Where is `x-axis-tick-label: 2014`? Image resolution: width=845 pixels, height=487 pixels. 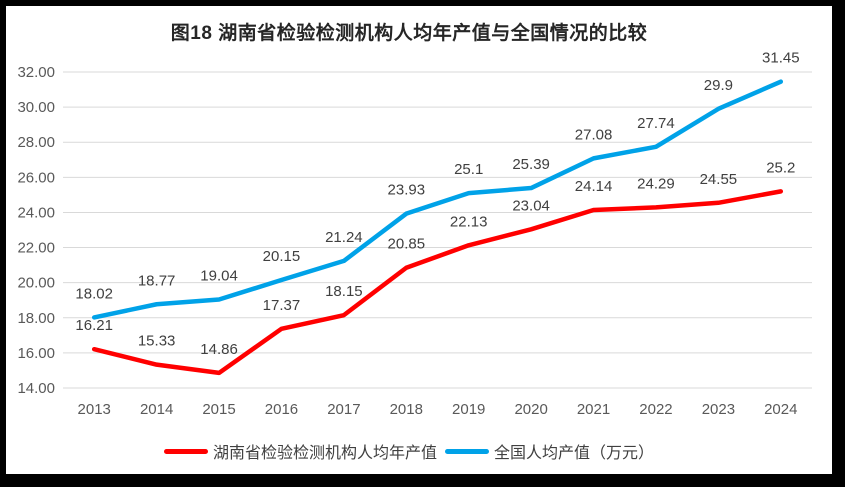 x-axis-tick-label: 2014 is located at coordinates (156, 409).